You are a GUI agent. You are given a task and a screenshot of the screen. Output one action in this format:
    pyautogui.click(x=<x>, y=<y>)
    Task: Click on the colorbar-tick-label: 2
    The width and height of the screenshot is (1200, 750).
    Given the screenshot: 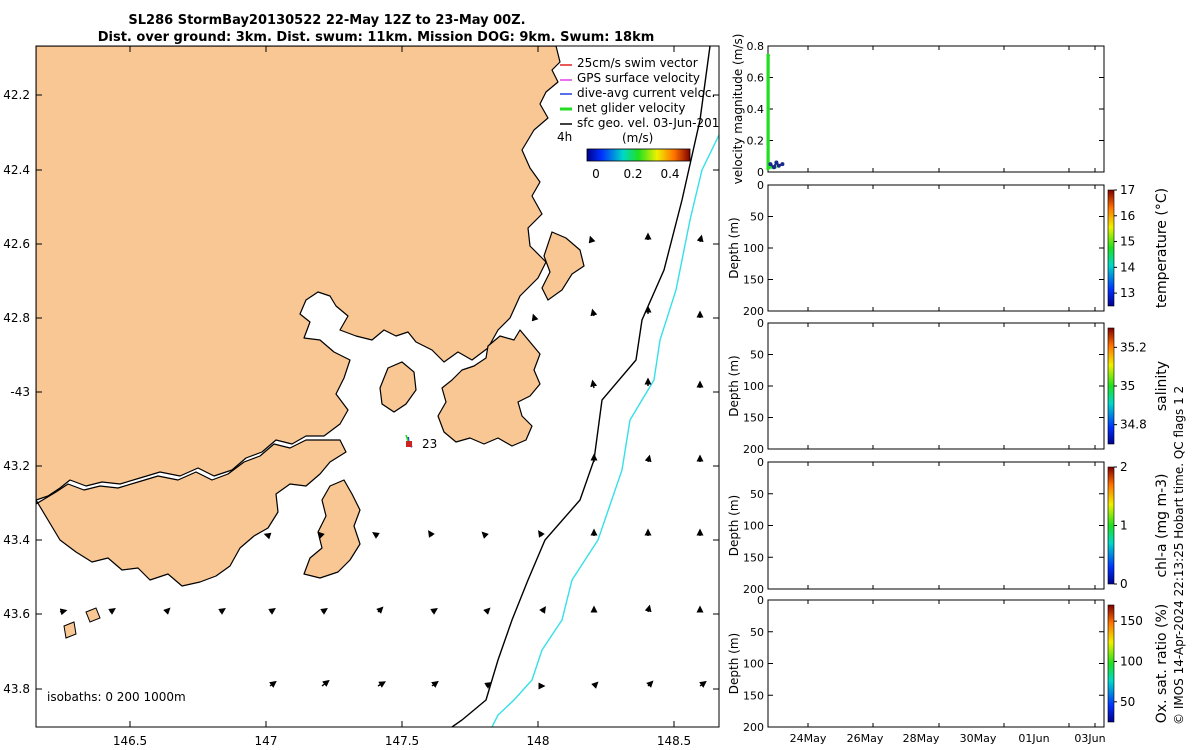 What is the action you would take?
    pyautogui.click(x=1124, y=467)
    